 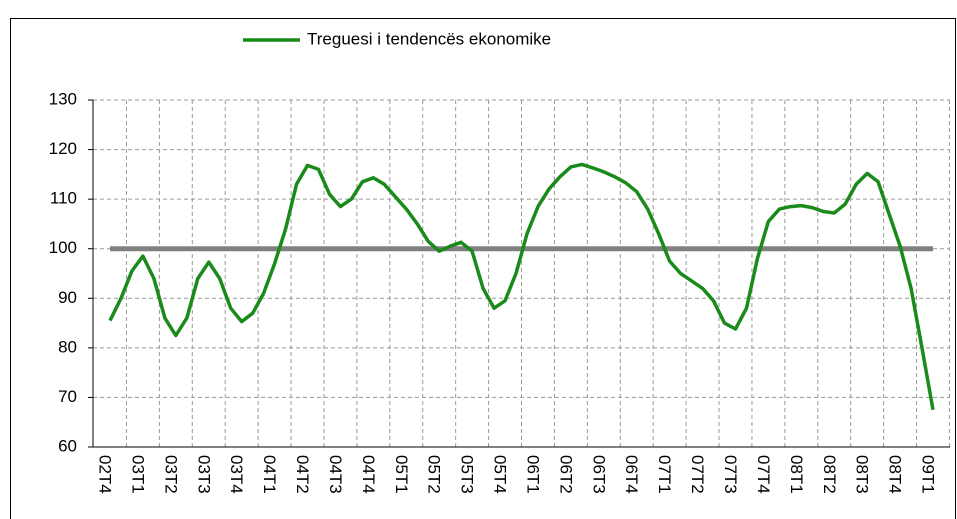 I want to click on x-tick-label: 04T3, so click(x=335, y=474).